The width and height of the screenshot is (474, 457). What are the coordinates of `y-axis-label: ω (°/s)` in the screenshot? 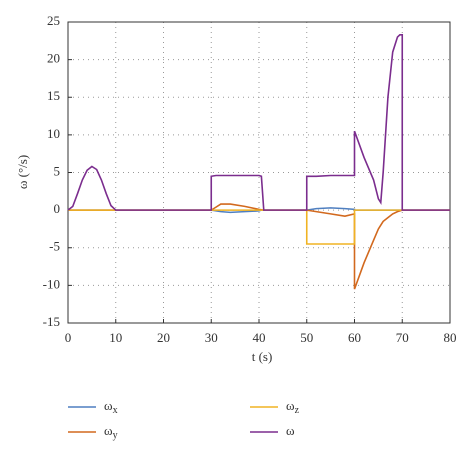 It's located at (22, 172).